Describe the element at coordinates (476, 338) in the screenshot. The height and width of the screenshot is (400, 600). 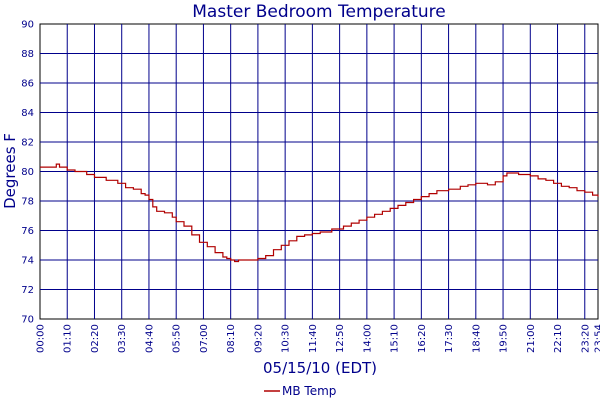
I see `x-tick-label: 18:40` at that location.